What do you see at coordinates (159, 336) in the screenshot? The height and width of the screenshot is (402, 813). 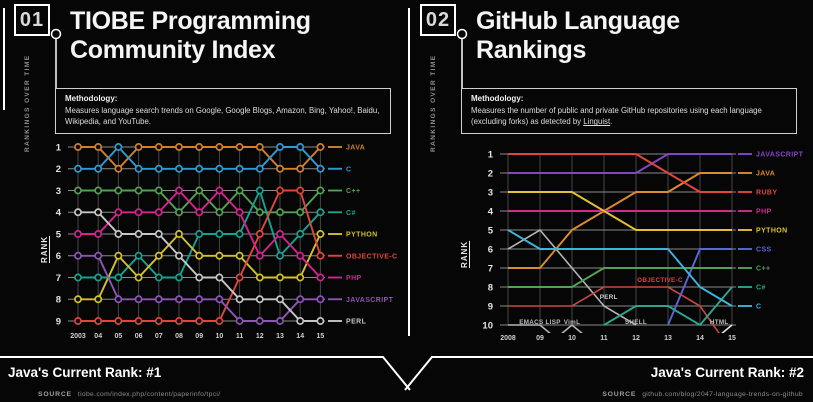 I see `x-tick-label: 07` at bounding box center [159, 336].